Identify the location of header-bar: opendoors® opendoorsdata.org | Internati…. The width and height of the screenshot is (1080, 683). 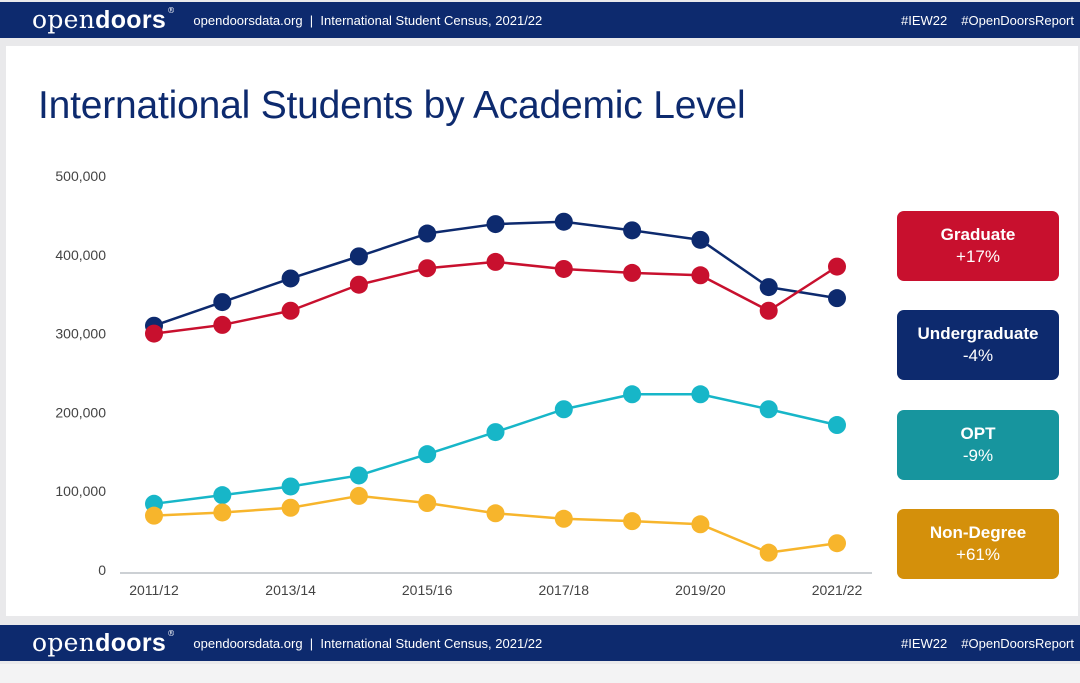
(540, 20).